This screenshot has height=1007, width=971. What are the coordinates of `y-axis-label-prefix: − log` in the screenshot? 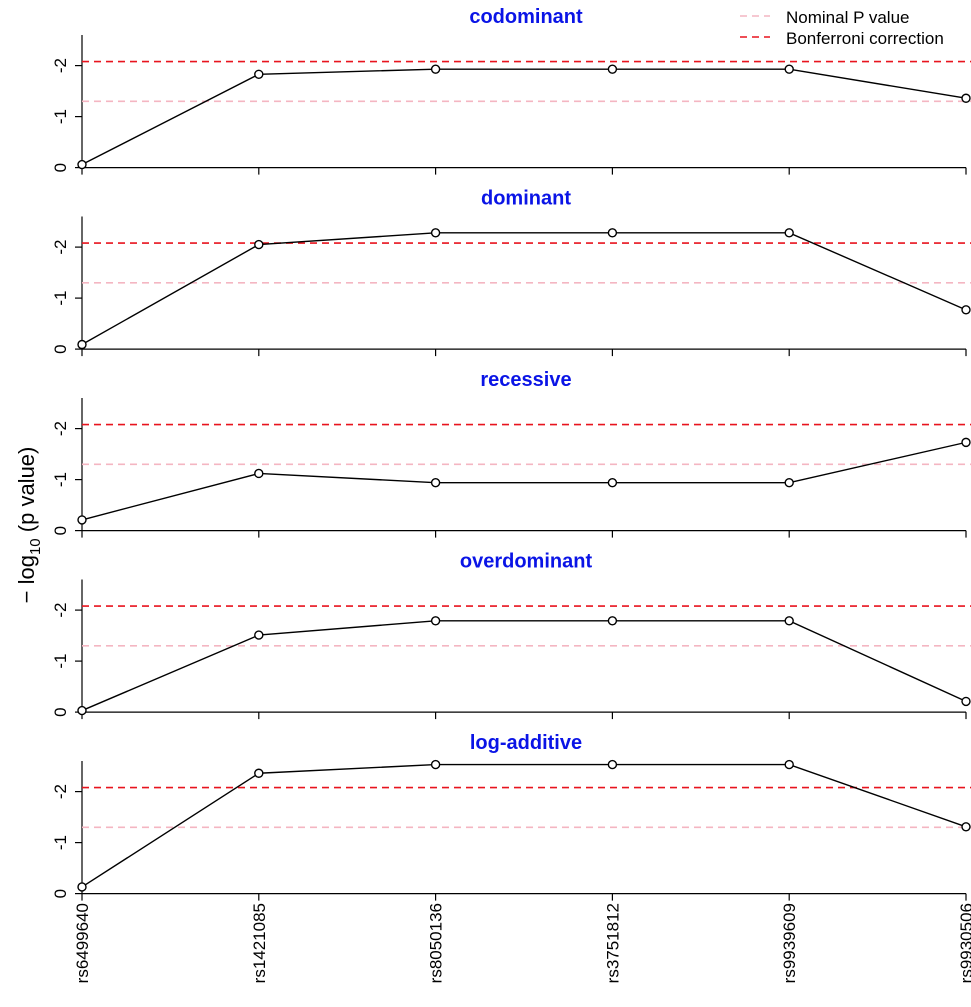 It's located at (26, 579).